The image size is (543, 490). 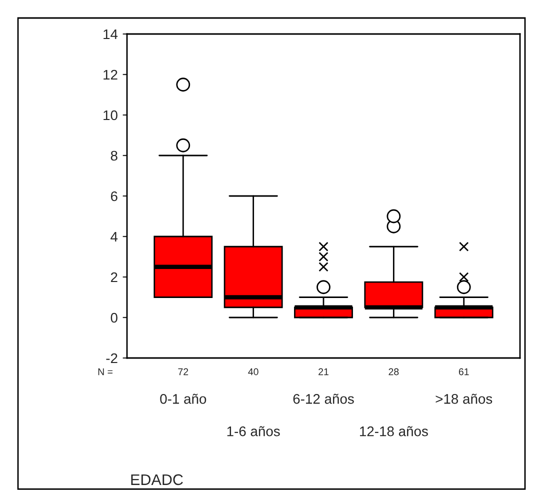 I want to click on text: 21, so click(x=323, y=372).